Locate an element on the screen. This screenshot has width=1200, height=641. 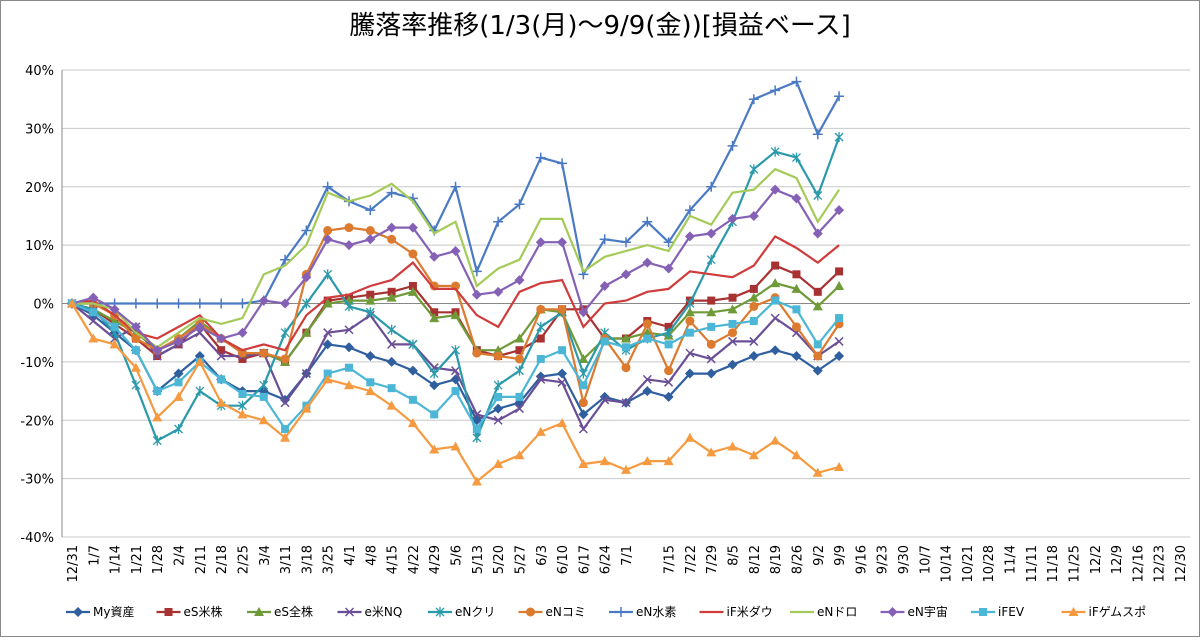
legend-label: My資産 is located at coordinates (113, 611).